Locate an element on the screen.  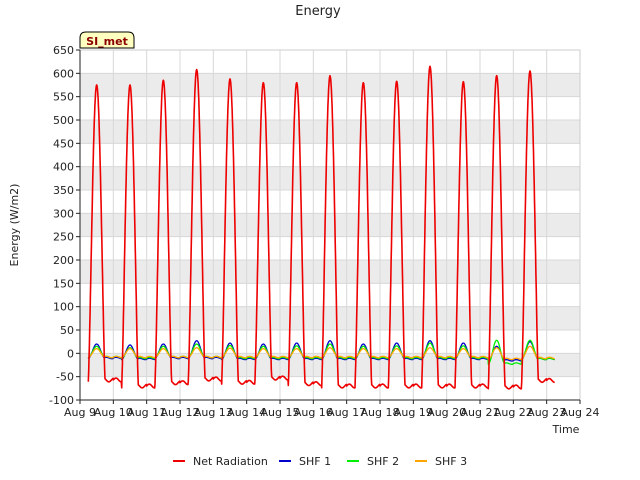
y-tick-label: 350 is located at coordinates (63, 190).